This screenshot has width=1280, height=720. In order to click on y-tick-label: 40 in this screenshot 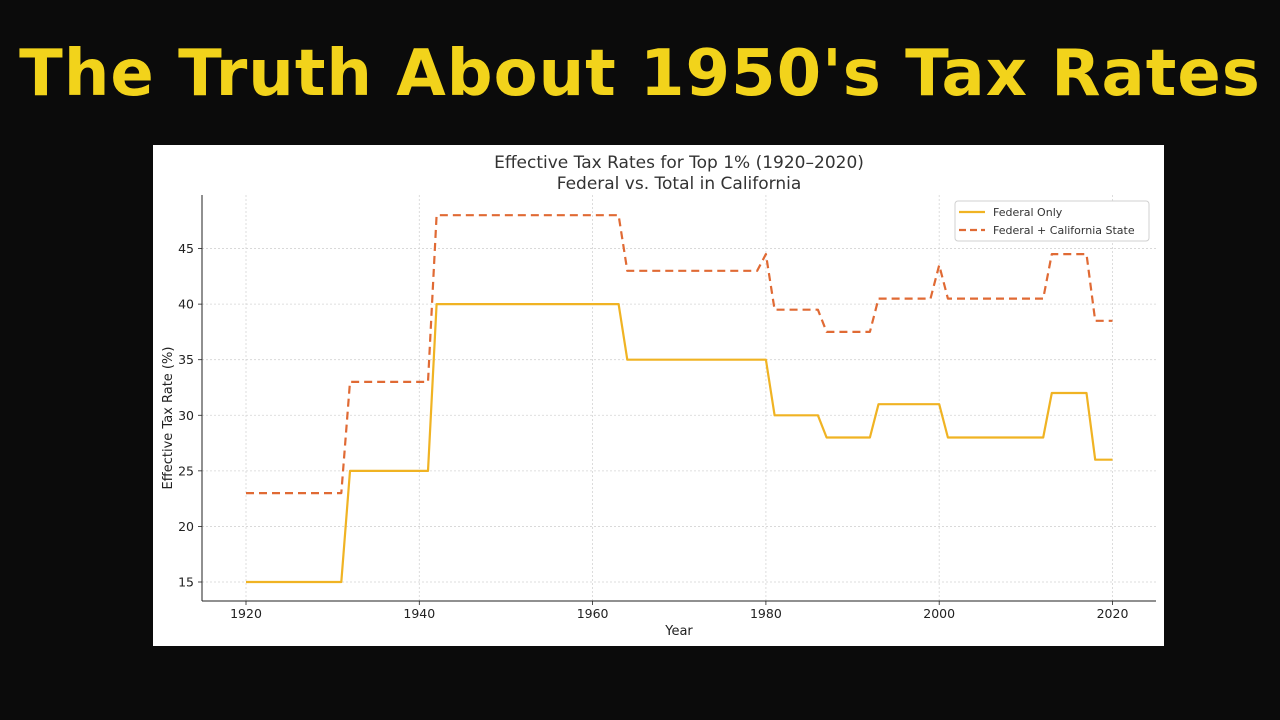, I will do `click(186, 304)`.